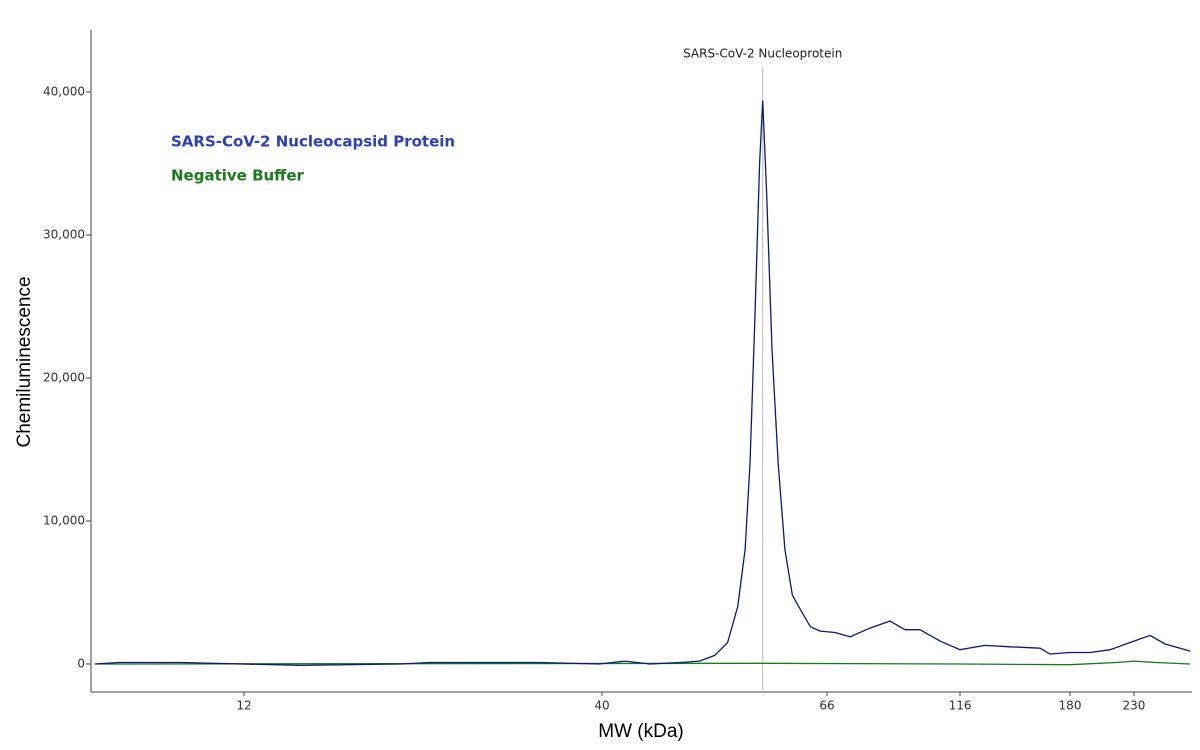 This screenshot has height=750, width=1200. Describe the element at coordinates (1070, 706) in the screenshot. I see `x-tick-label: 180` at that location.